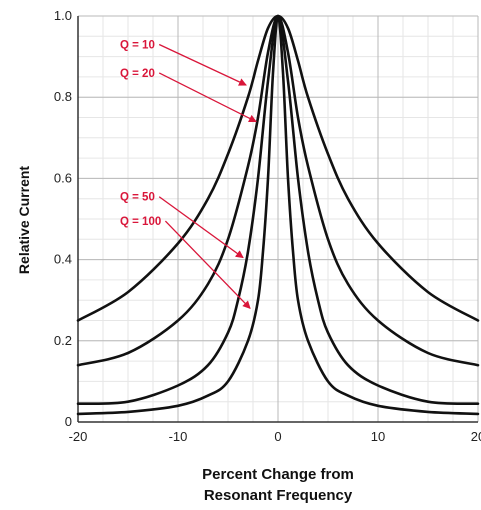 The width and height of the screenshot is (481, 510). I want to click on y-tick-label: 0.4, so click(63, 259).